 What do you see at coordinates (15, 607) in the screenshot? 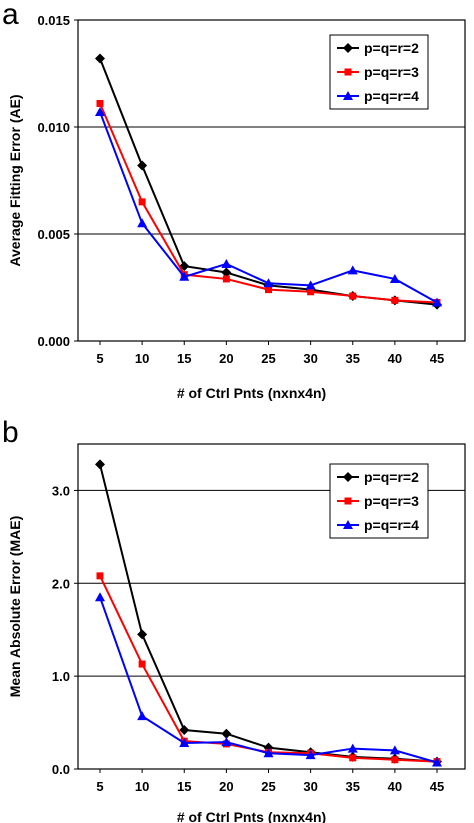
I see `y-axis-title: Mean Absolute Error (MAE)` at bounding box center [15, 607].